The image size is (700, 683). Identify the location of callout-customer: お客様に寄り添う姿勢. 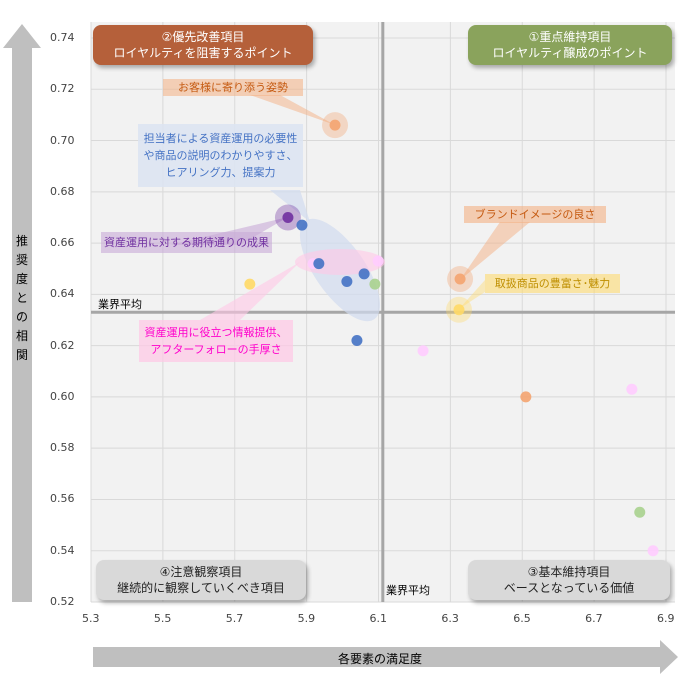
(233, 87).